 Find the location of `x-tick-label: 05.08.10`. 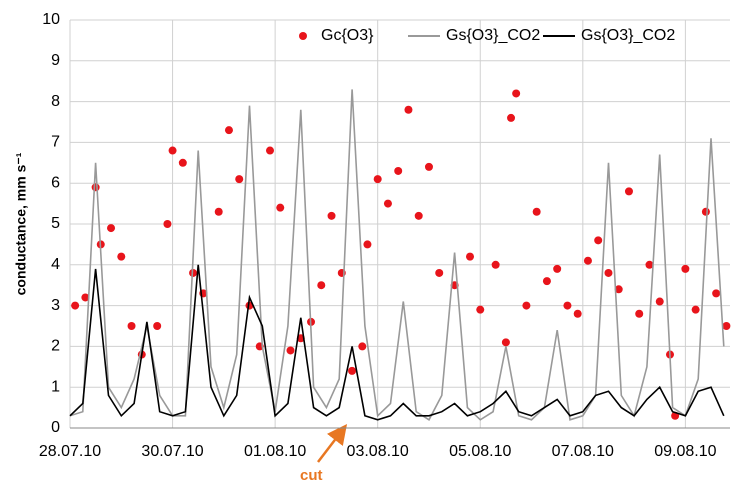

x-tick-label: 05.08.10 is located at coordinates (480, 451).